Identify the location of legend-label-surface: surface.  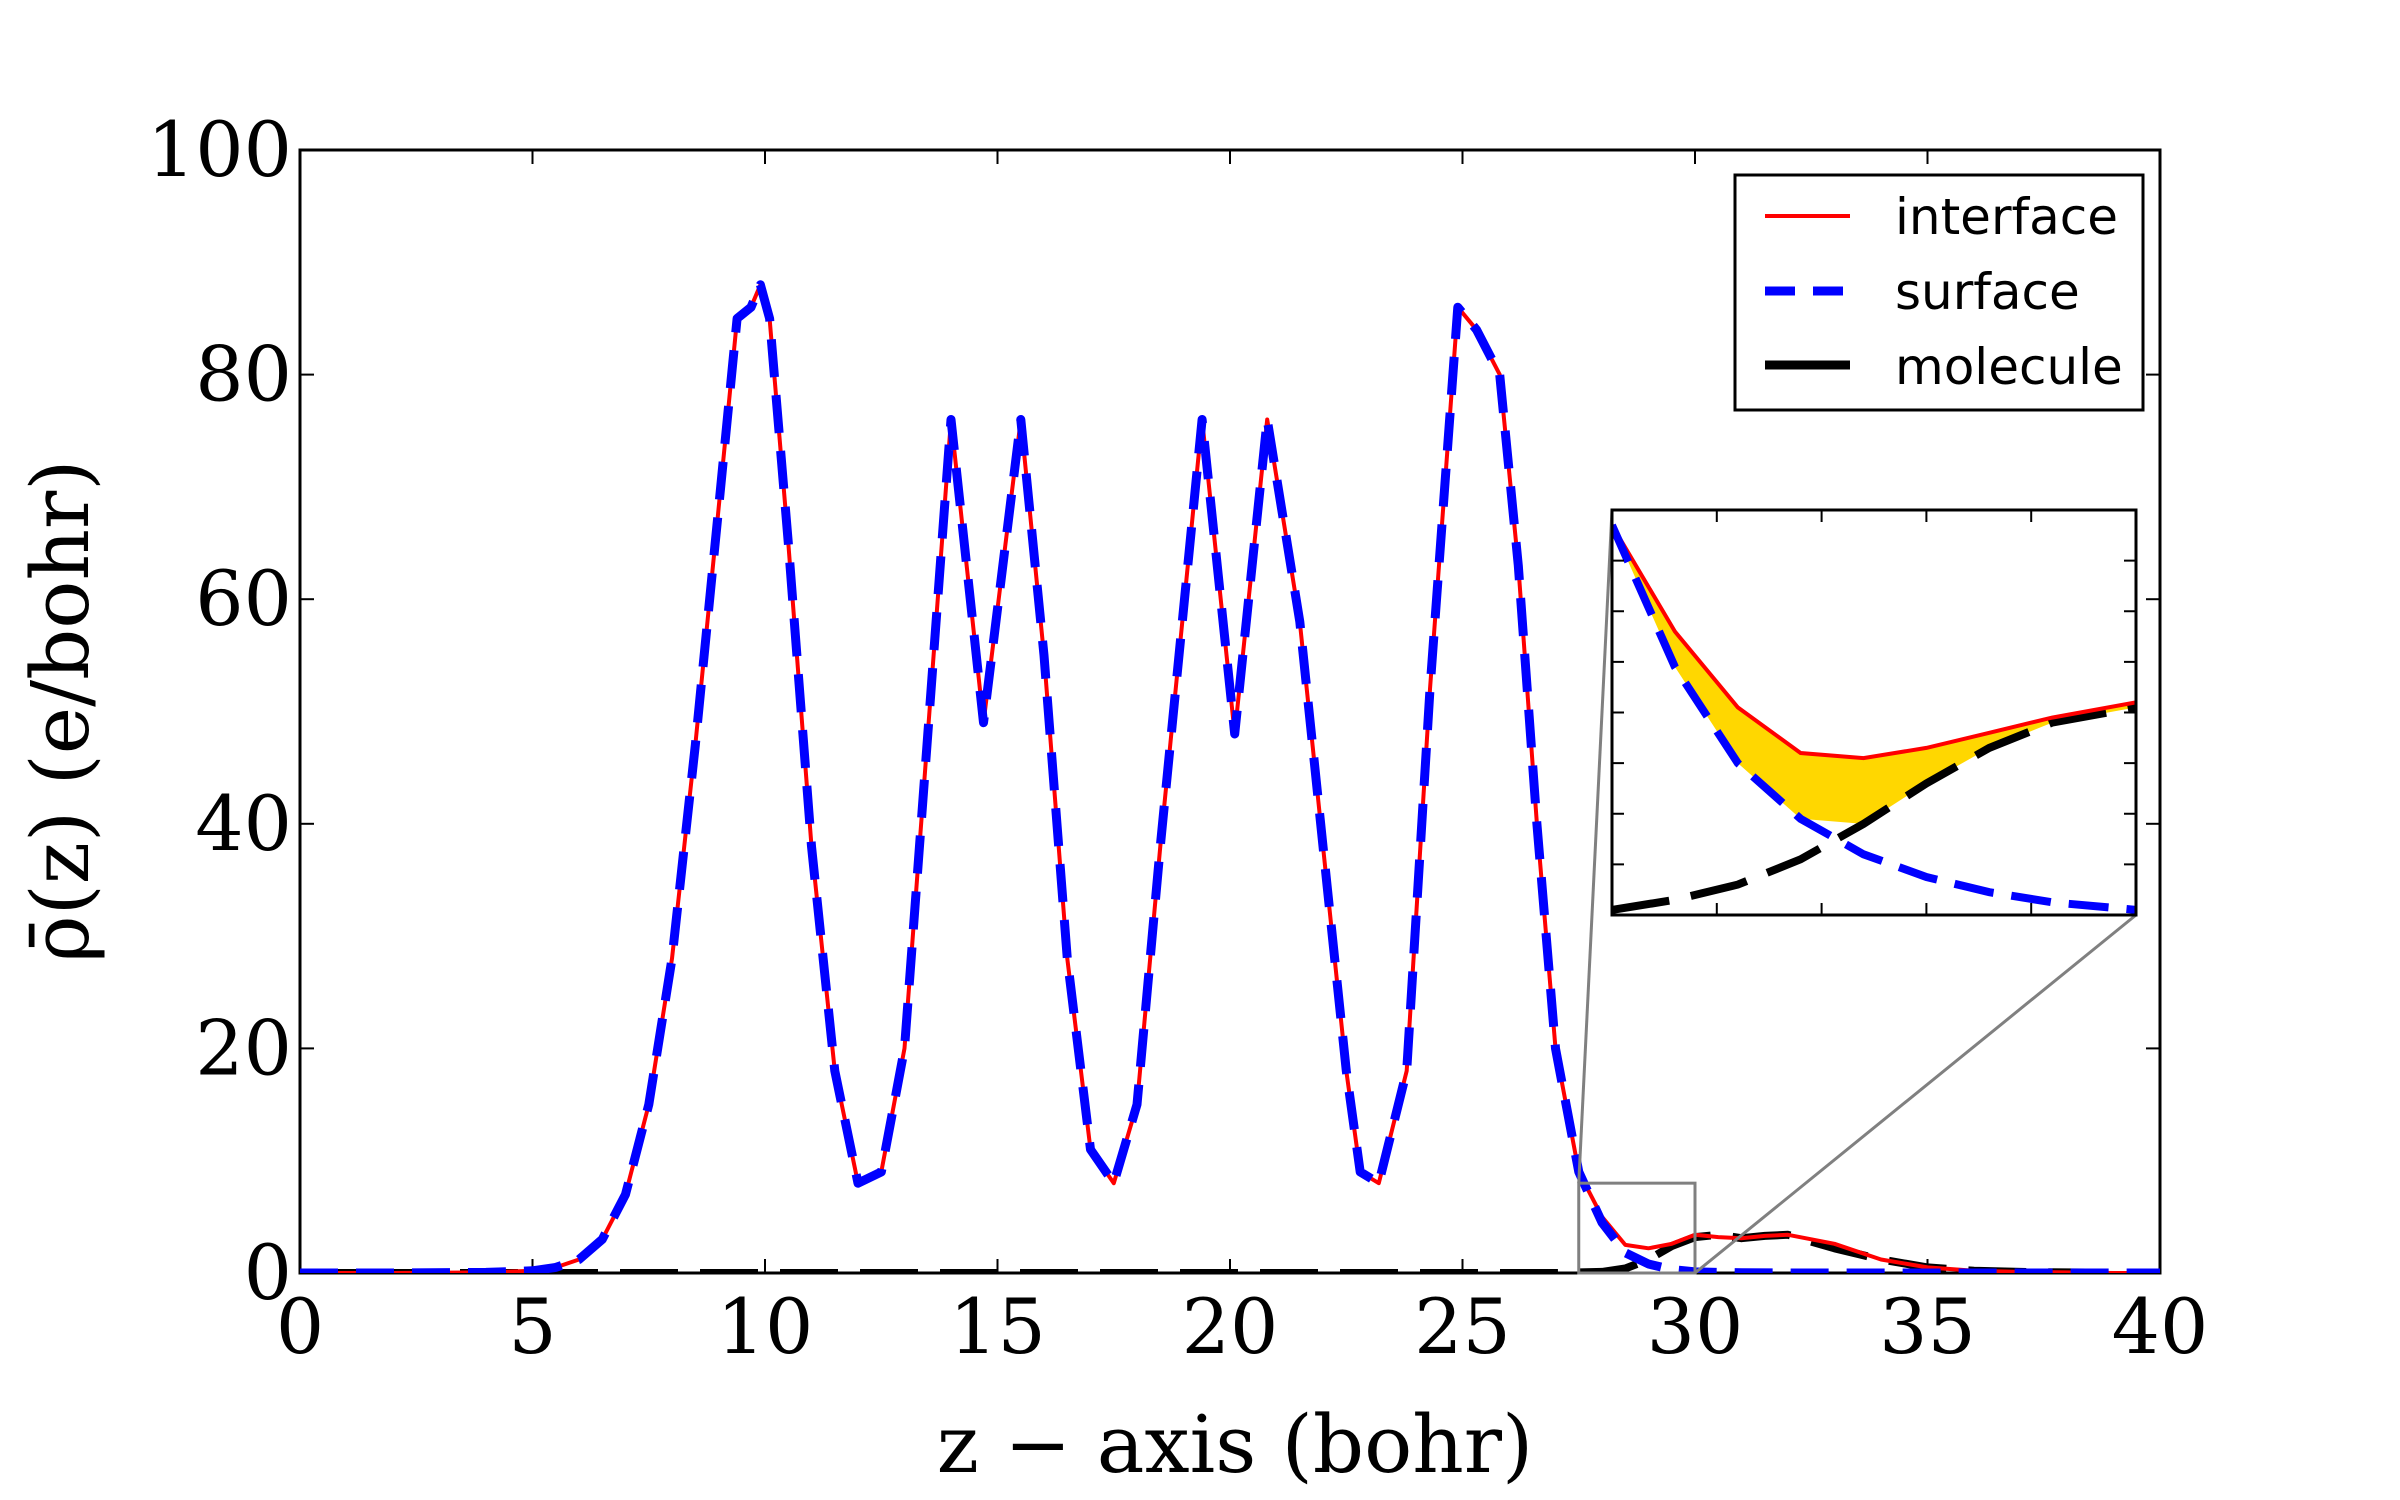
(1987, 292).